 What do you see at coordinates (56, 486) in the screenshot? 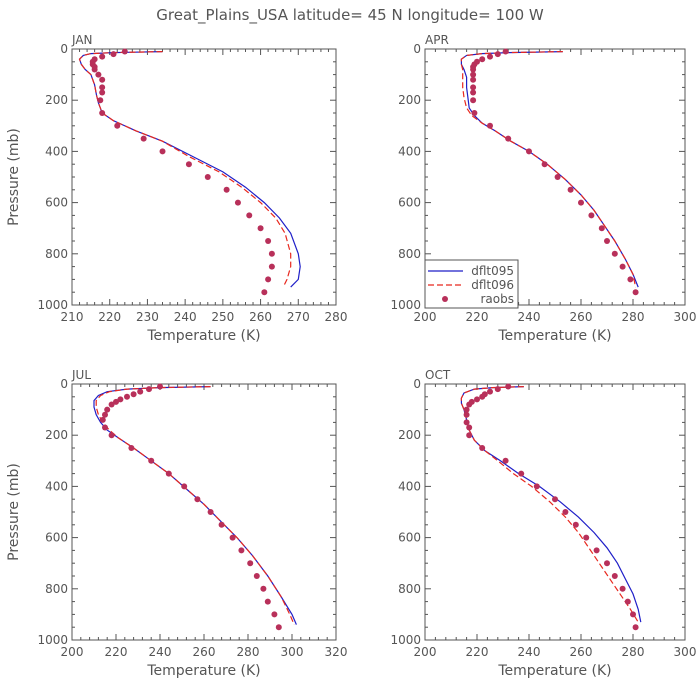
I see `y-tick-label: 400` at bounding box center [56, 486].